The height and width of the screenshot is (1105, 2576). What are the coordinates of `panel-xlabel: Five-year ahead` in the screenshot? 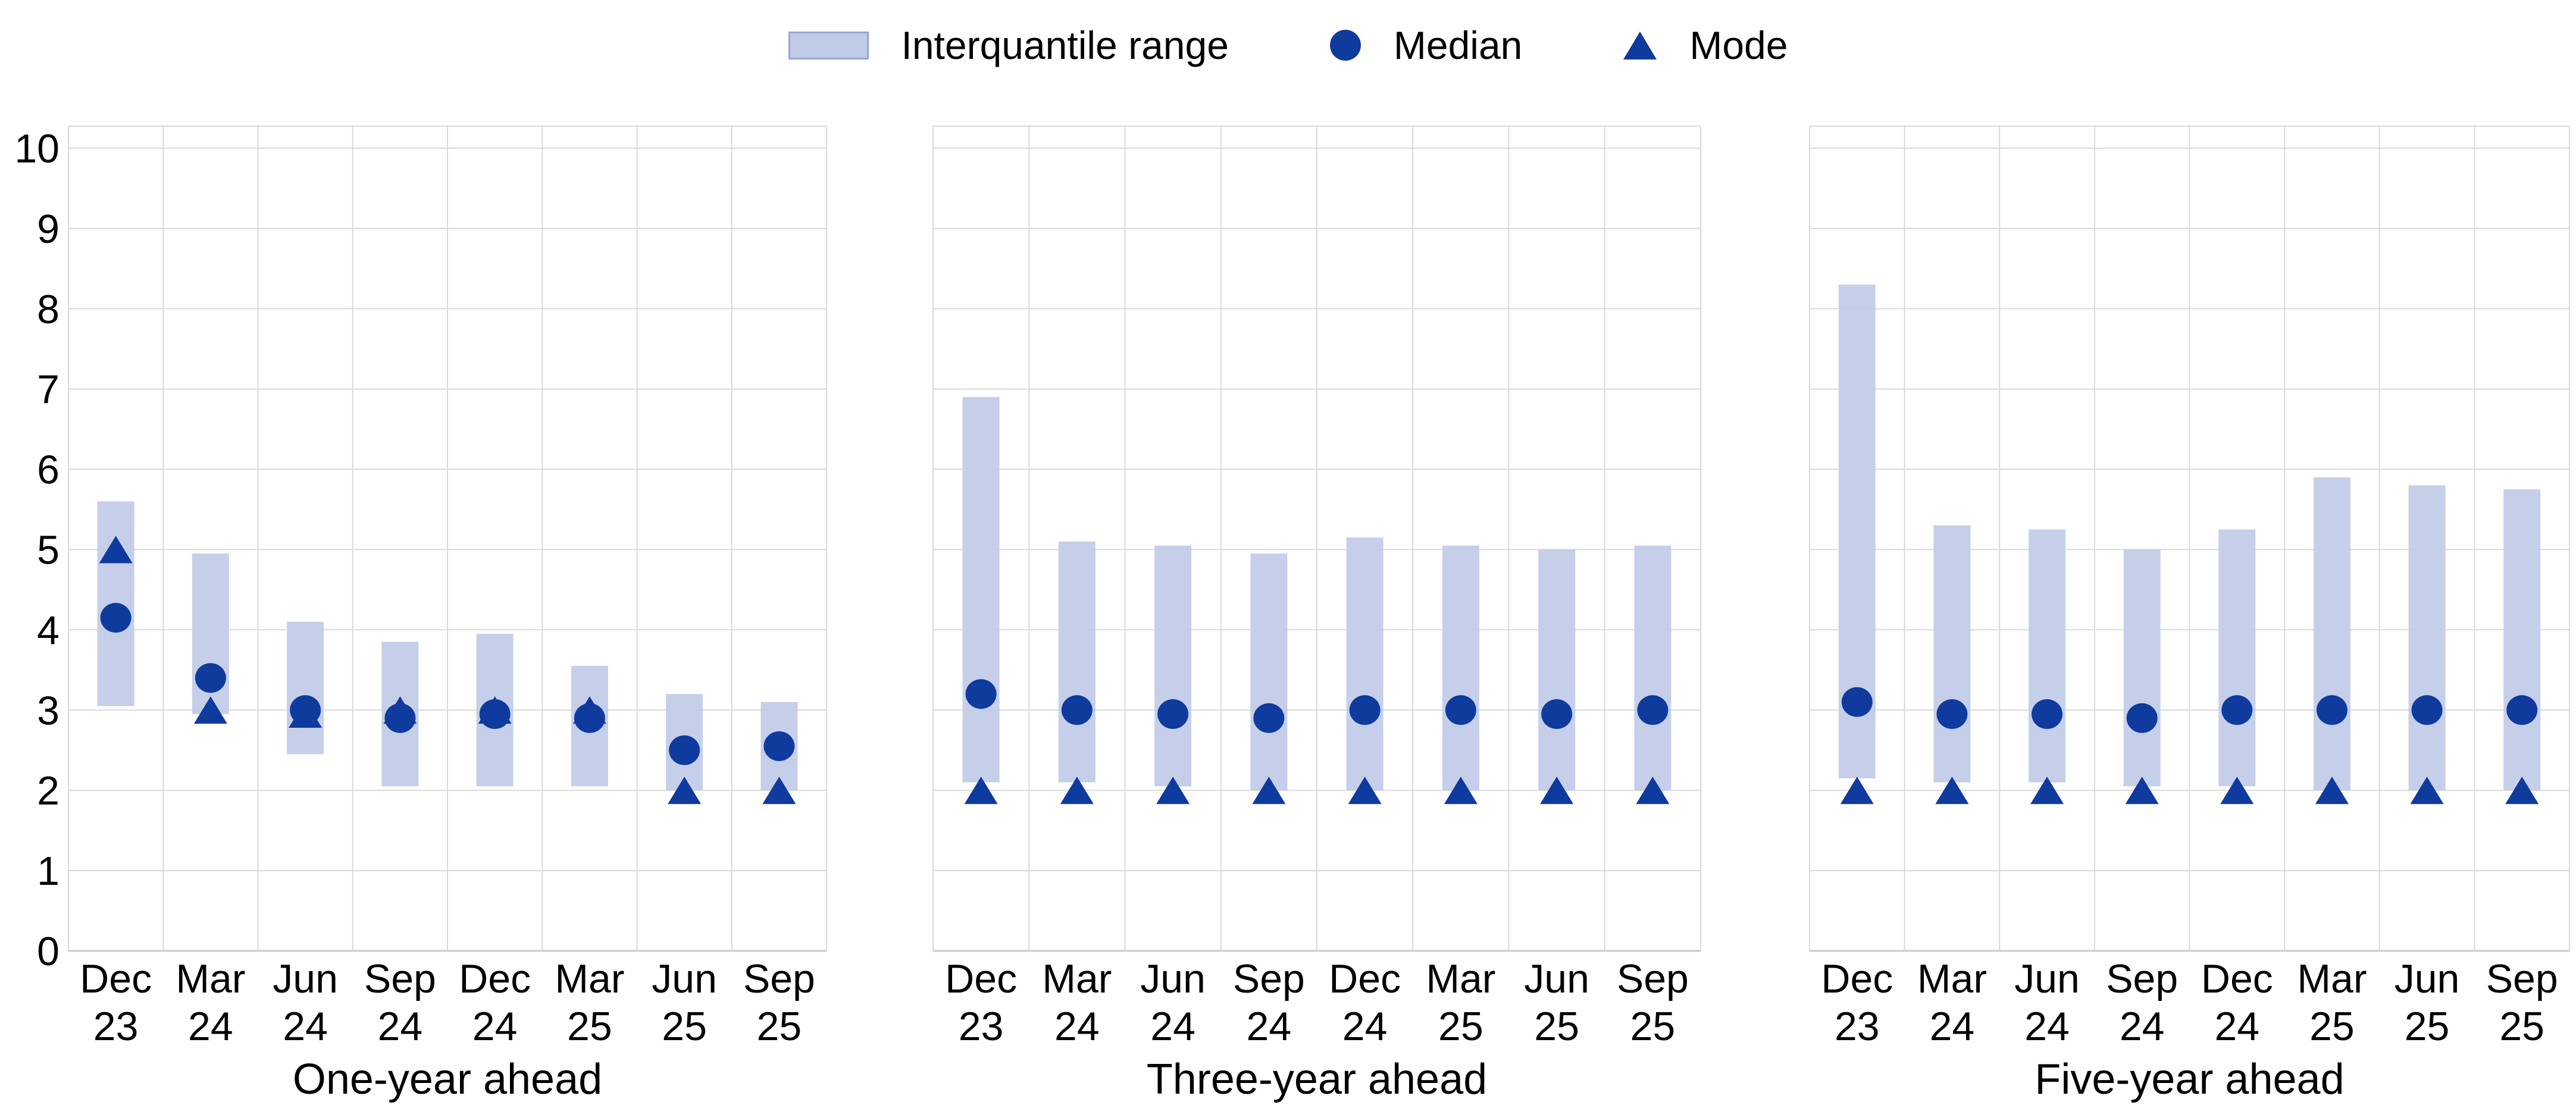 It's located at (2189, 1079).